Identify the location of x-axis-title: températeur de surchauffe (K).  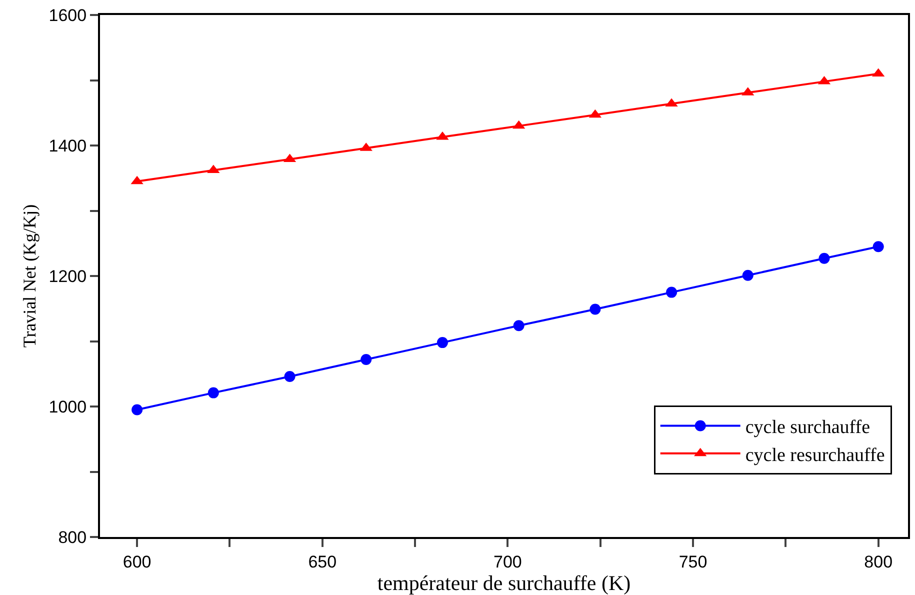
(504, 583).